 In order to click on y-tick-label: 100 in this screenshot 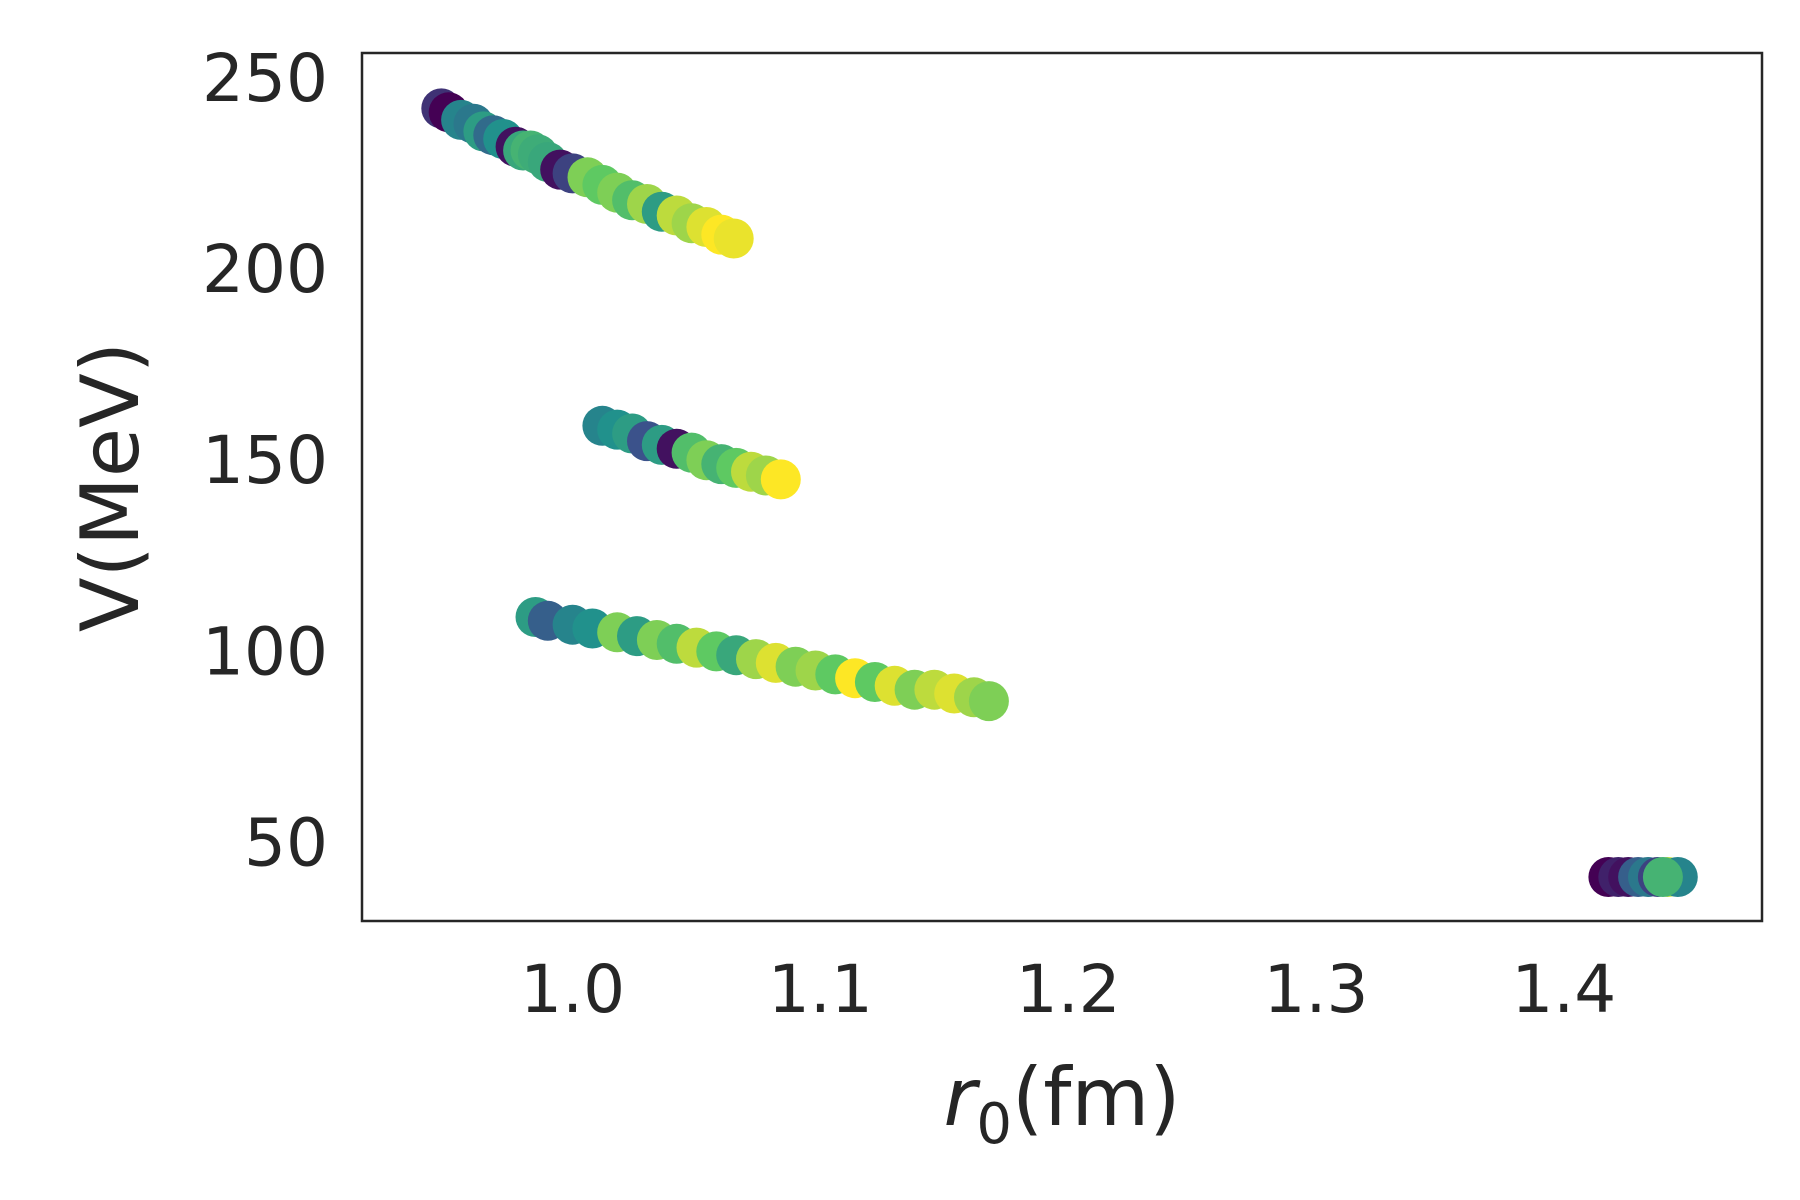, I will do `click(265, 651)`.